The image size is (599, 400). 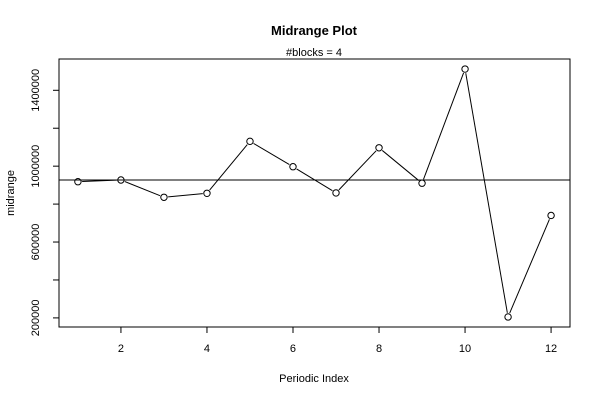 What do you see at coordinates (36, 318) in the screenshot?
I see `y-tick-label: 200000` at bounding box center [36, 318].